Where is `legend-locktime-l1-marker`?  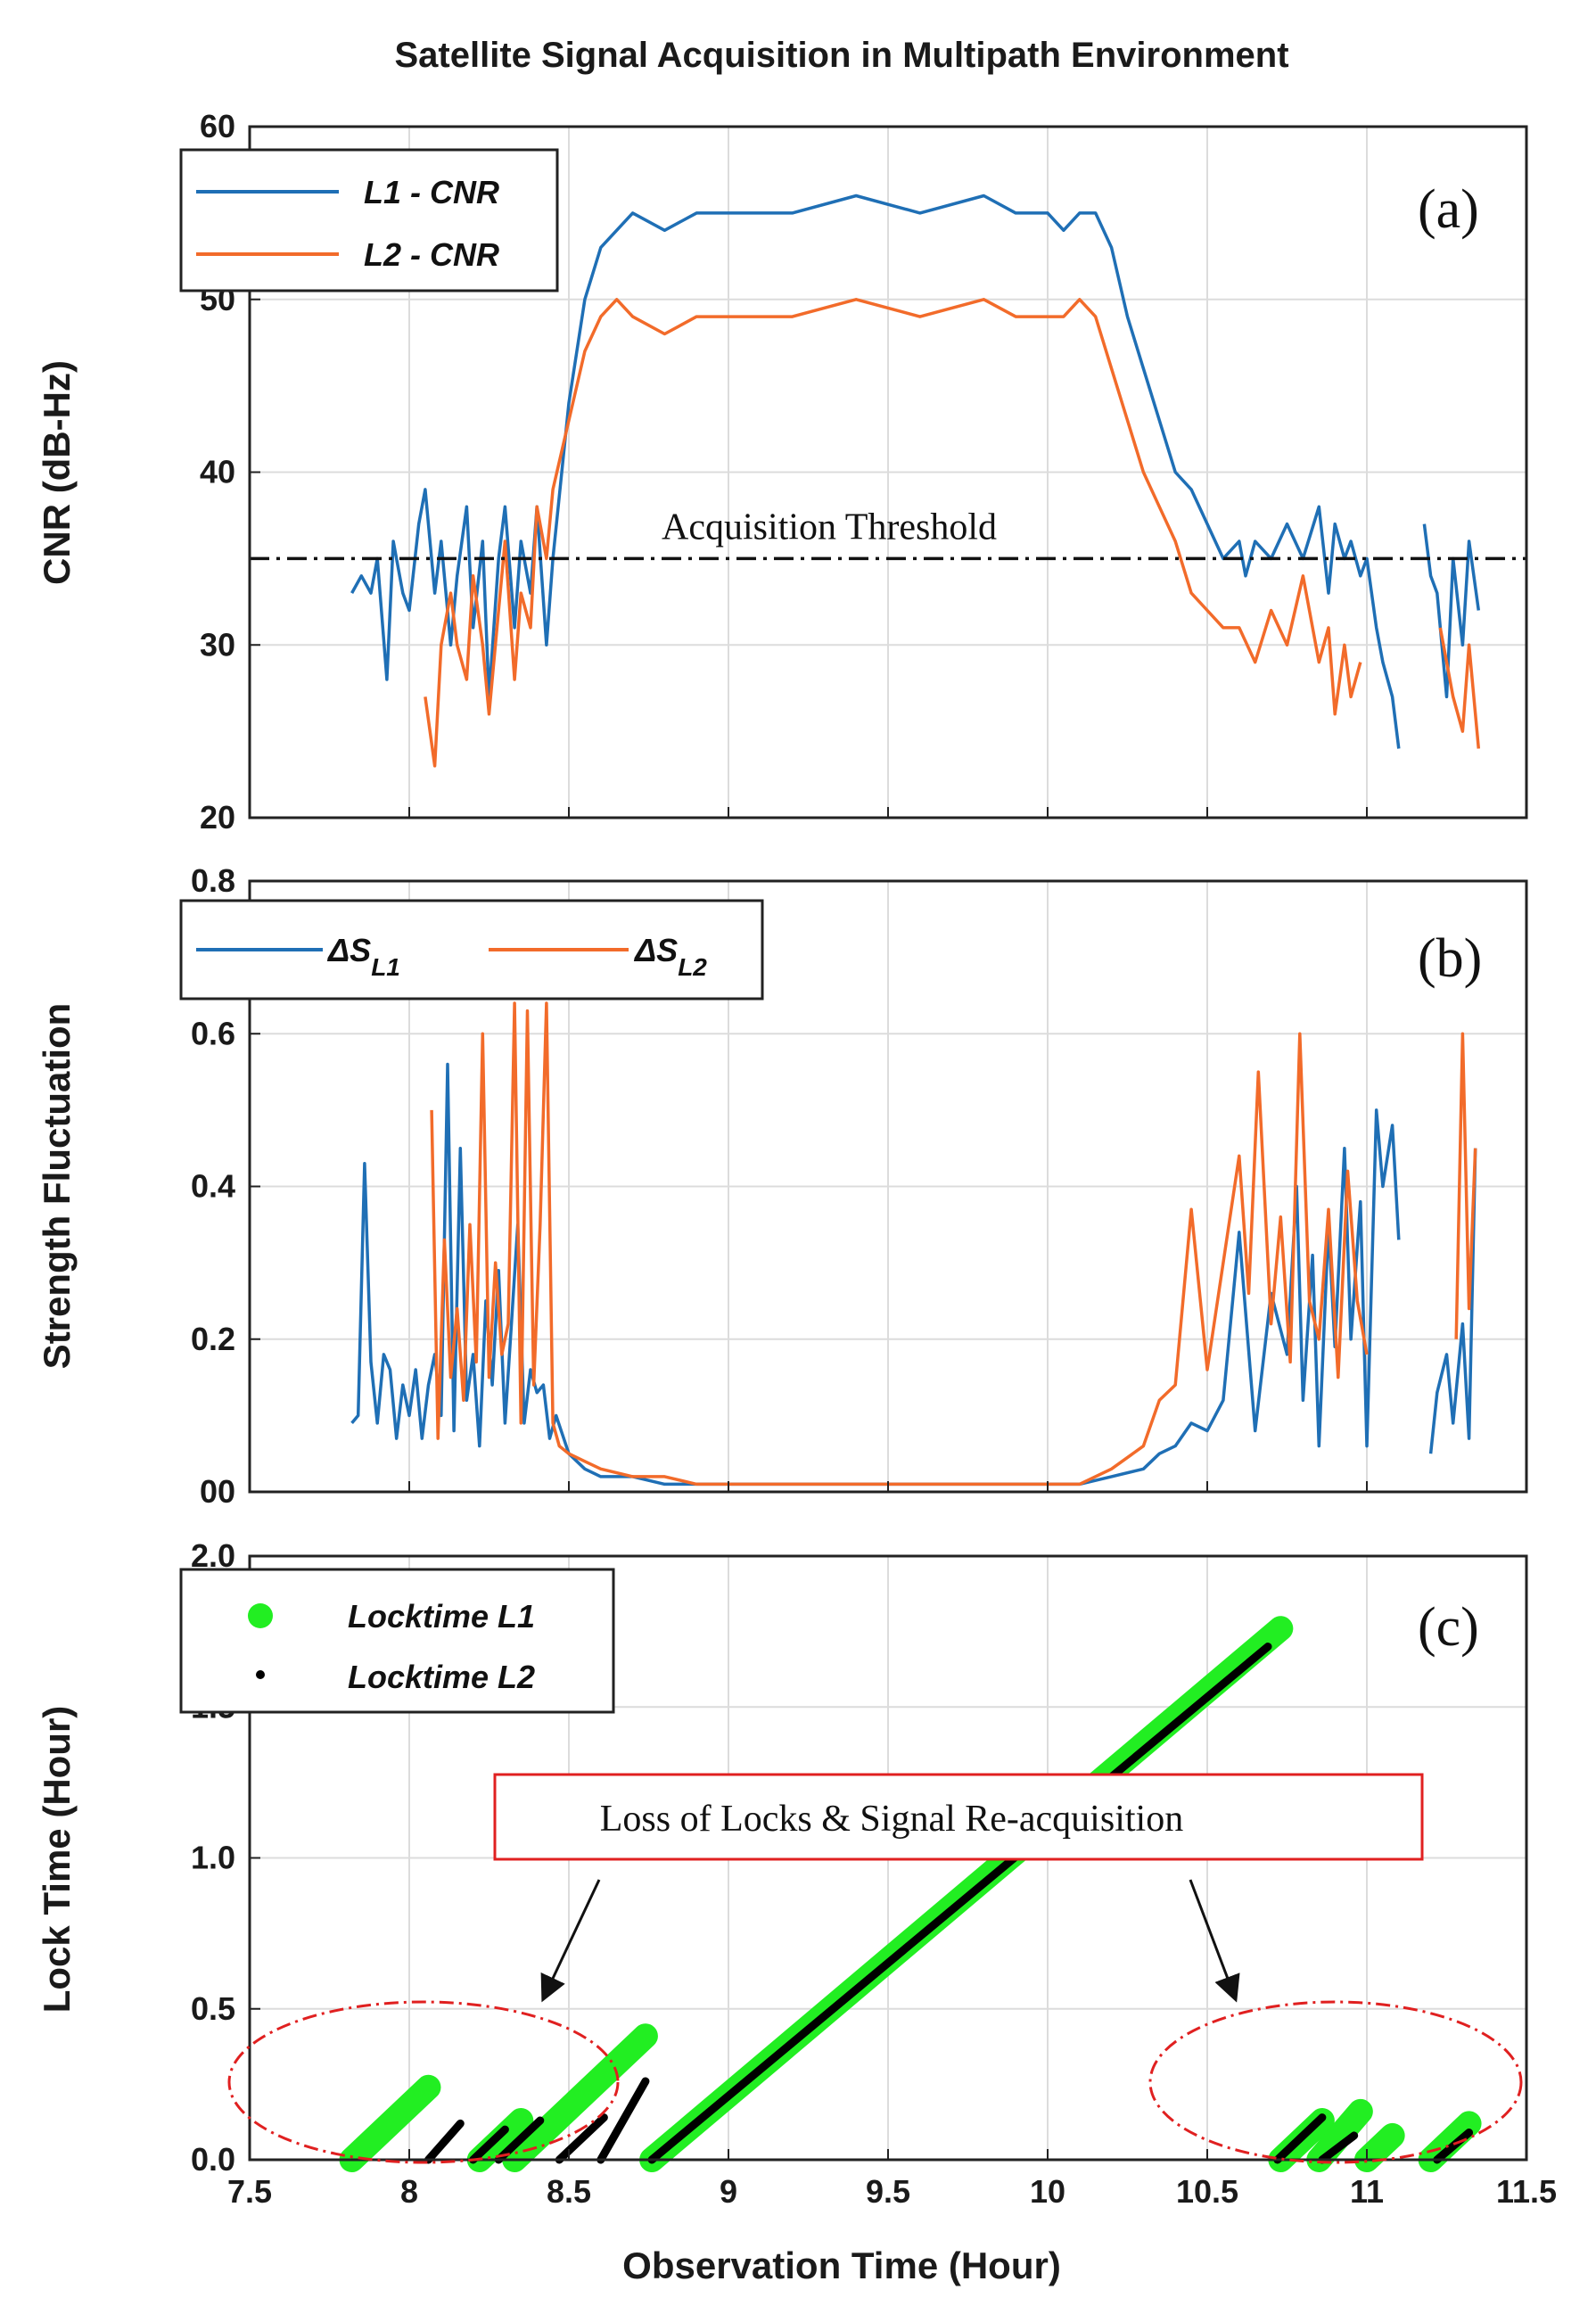 legend-locktime-l1-marker is located at coordinates (260, 1616).